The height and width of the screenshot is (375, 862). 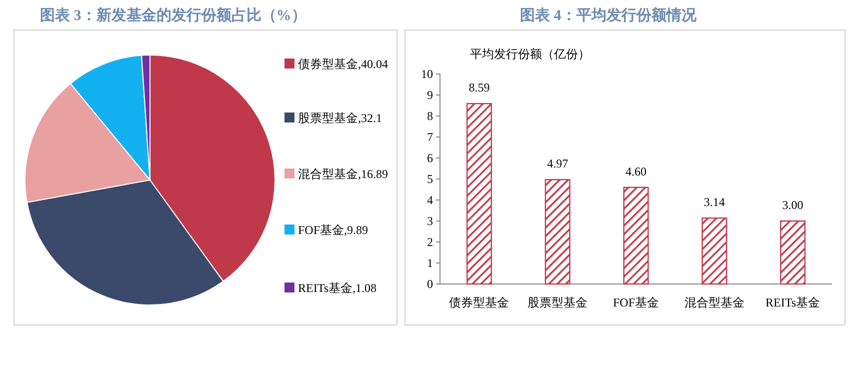 What do you see at coordinates (636, 303) in the screenshot?
I see `x-tick-label: FOF基金` at bounding box center [636, 303].